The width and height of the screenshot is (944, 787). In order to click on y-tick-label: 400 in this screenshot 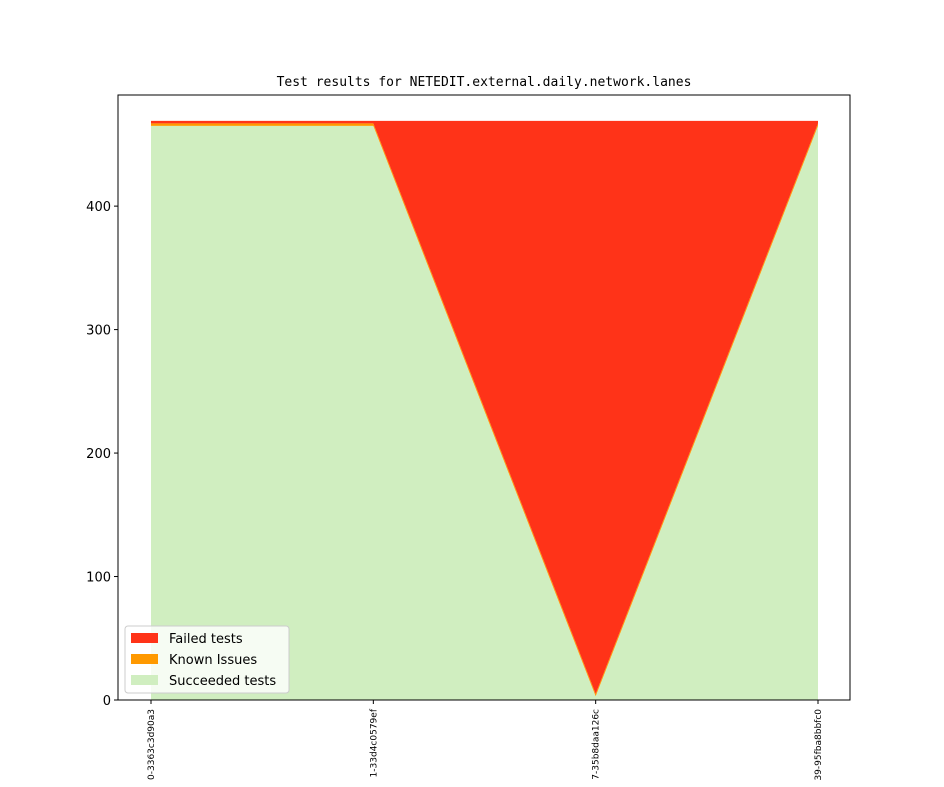, I will do `click(98, 207)`.